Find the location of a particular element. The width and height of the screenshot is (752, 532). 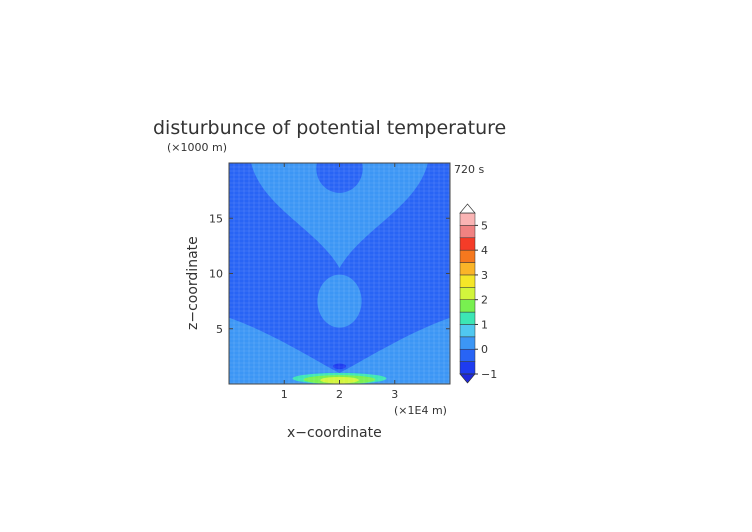

x-axis: 1 2 3 is located at coordinates (339, 282).